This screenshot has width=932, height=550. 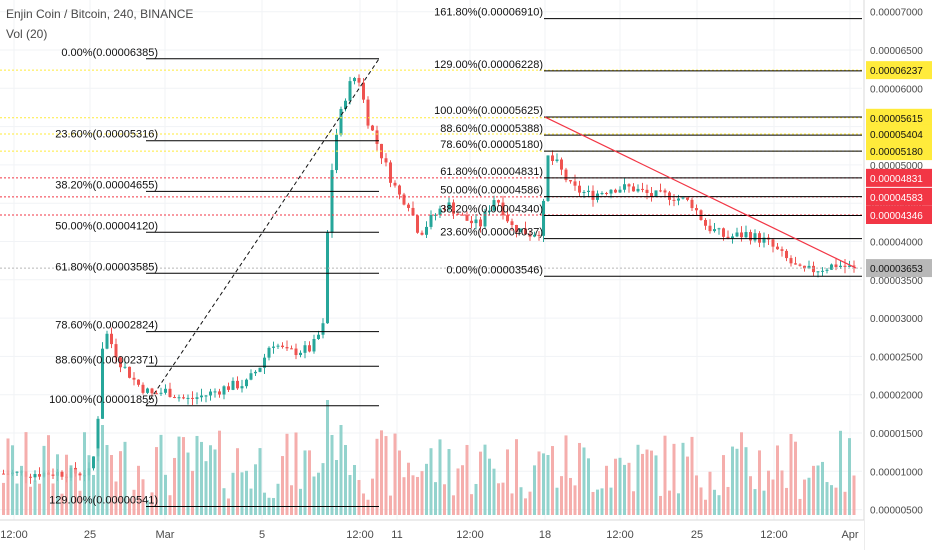 What do you see at coordinates (849, 535) in the screenshot?
I see `time-axis-tick: Apr` at bounding box center [849, 535].